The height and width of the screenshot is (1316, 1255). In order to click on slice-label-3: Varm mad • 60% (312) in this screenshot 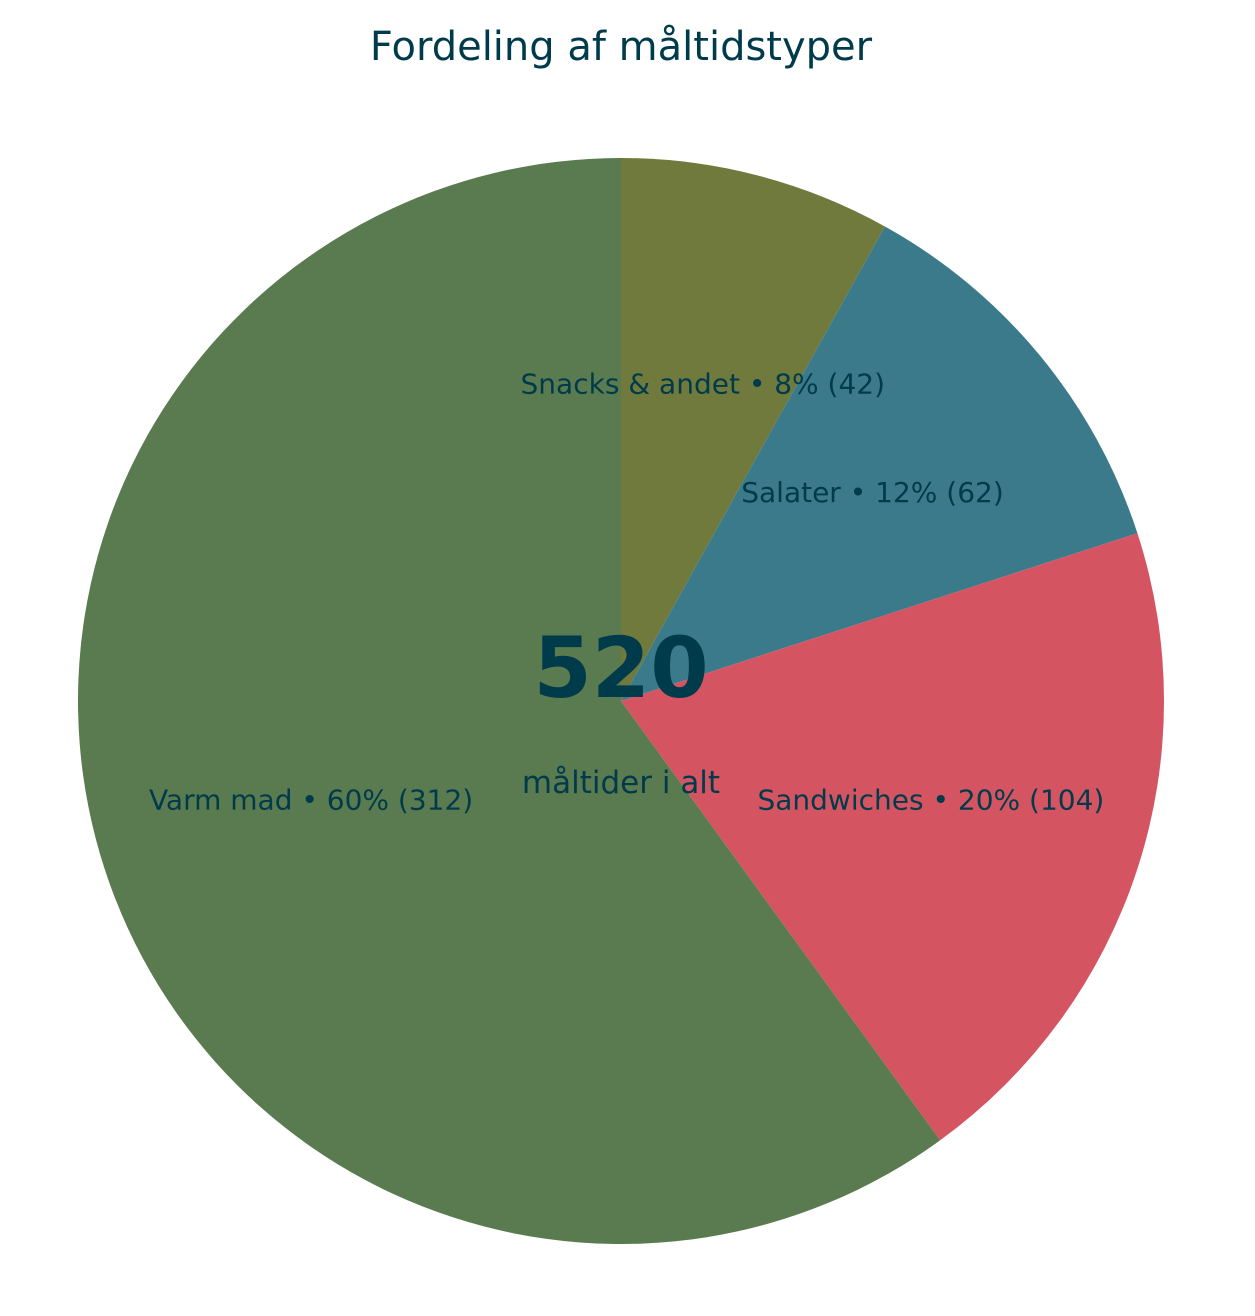, I will do `click(311, 800)`.